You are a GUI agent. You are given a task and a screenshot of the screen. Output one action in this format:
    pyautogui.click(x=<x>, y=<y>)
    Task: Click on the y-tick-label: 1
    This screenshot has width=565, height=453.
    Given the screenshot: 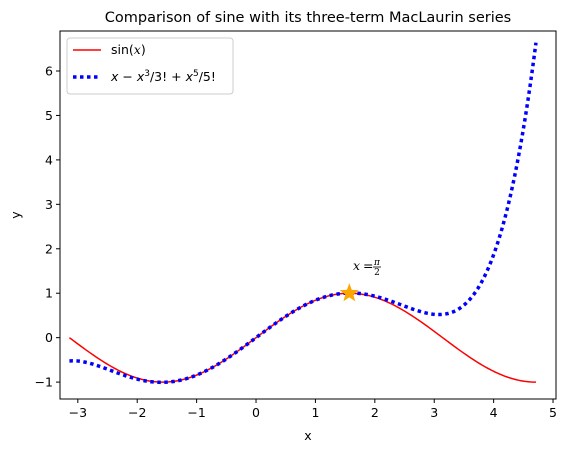 What is the action you would take?
    pyautogui.click(x=49, y=293)
    